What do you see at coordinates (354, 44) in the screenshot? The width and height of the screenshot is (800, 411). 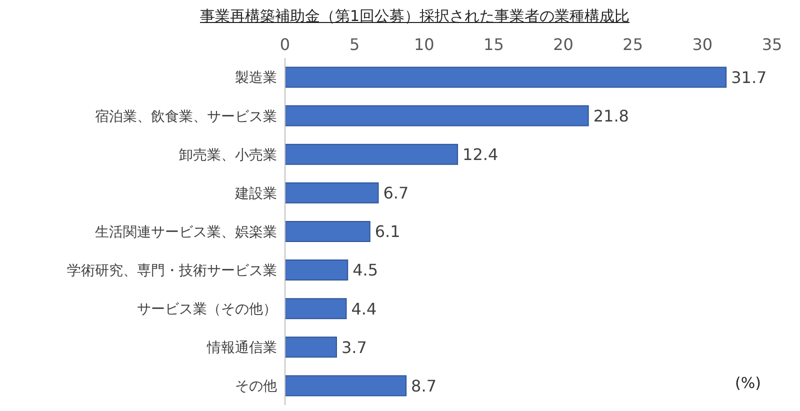 I see `x-tick-label: 5` at bounding box center [354, 44].